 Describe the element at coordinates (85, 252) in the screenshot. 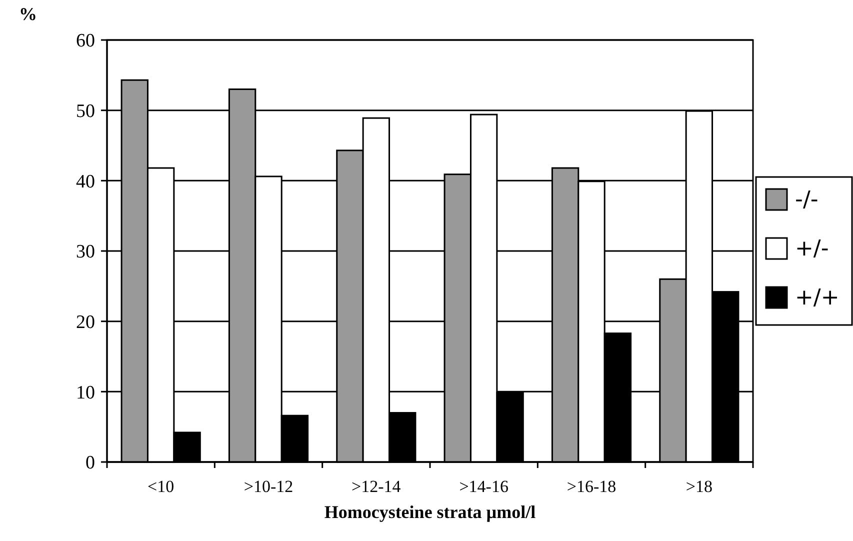

I see `y-tick-label: 30` at that location.